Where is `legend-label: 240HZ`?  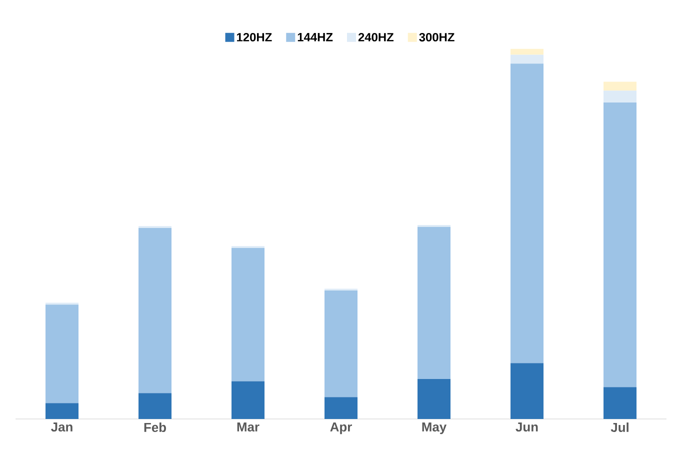
legend-label: 240HZ is located at coordinates (376, 37).